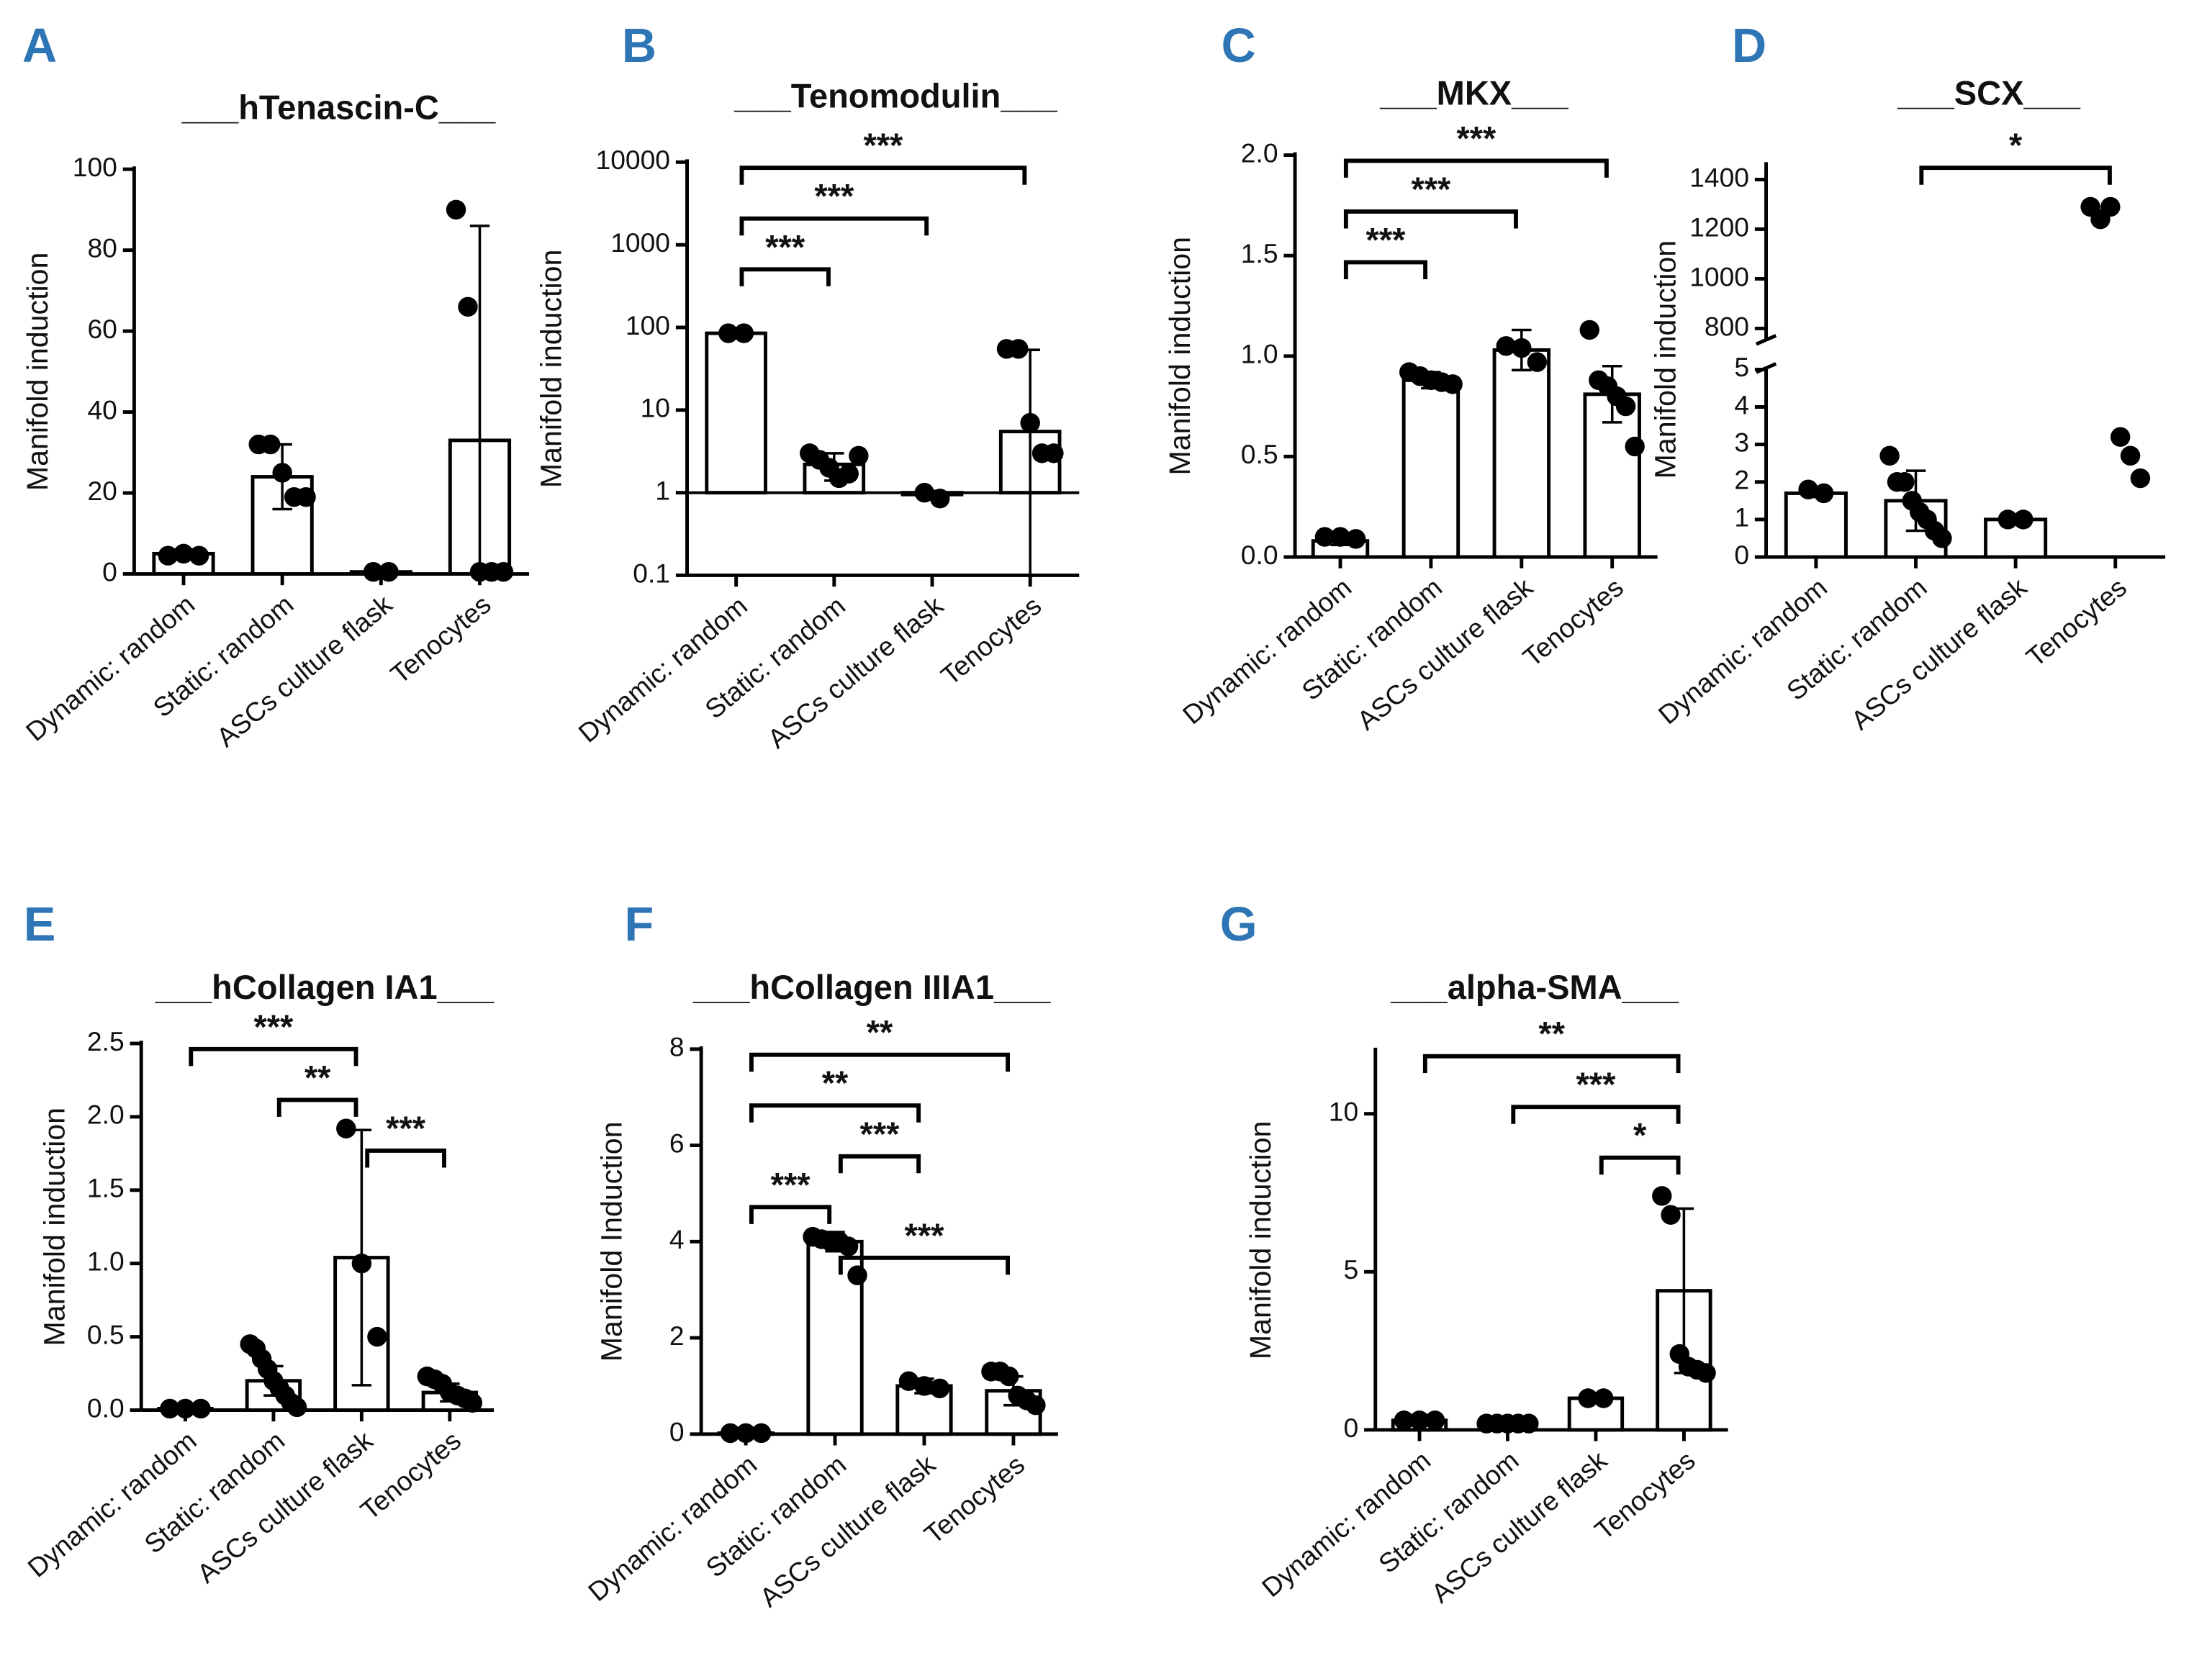  Describe the element at coordinates (871, 987) in the screenshot. I see `chart-title: ___hCollagen IIIA1___` at that location.